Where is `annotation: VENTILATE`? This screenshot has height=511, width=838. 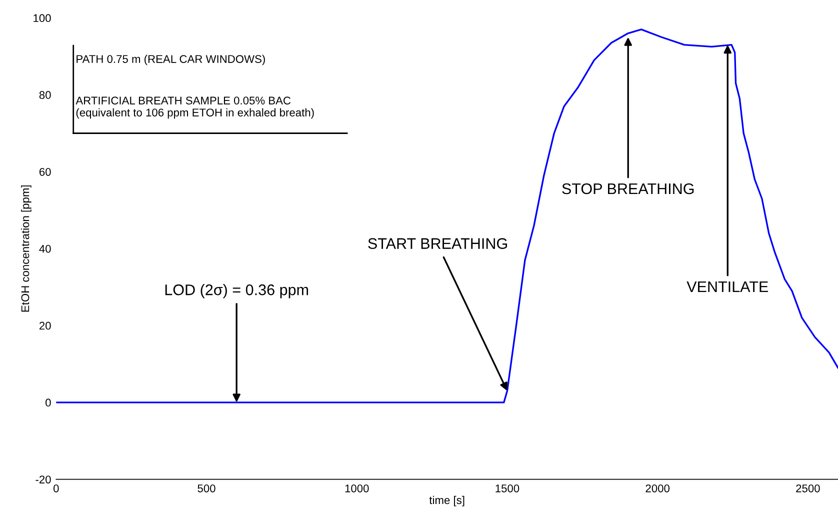 annotation: VENTILATE is located at coordinates (727, 286).